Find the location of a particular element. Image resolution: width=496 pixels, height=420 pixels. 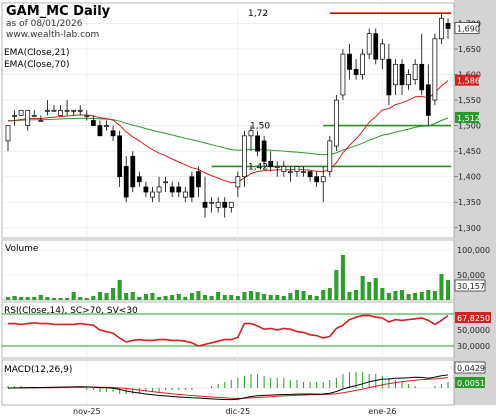

resistance-label: 1,72 is located at coordinates (258, 14).